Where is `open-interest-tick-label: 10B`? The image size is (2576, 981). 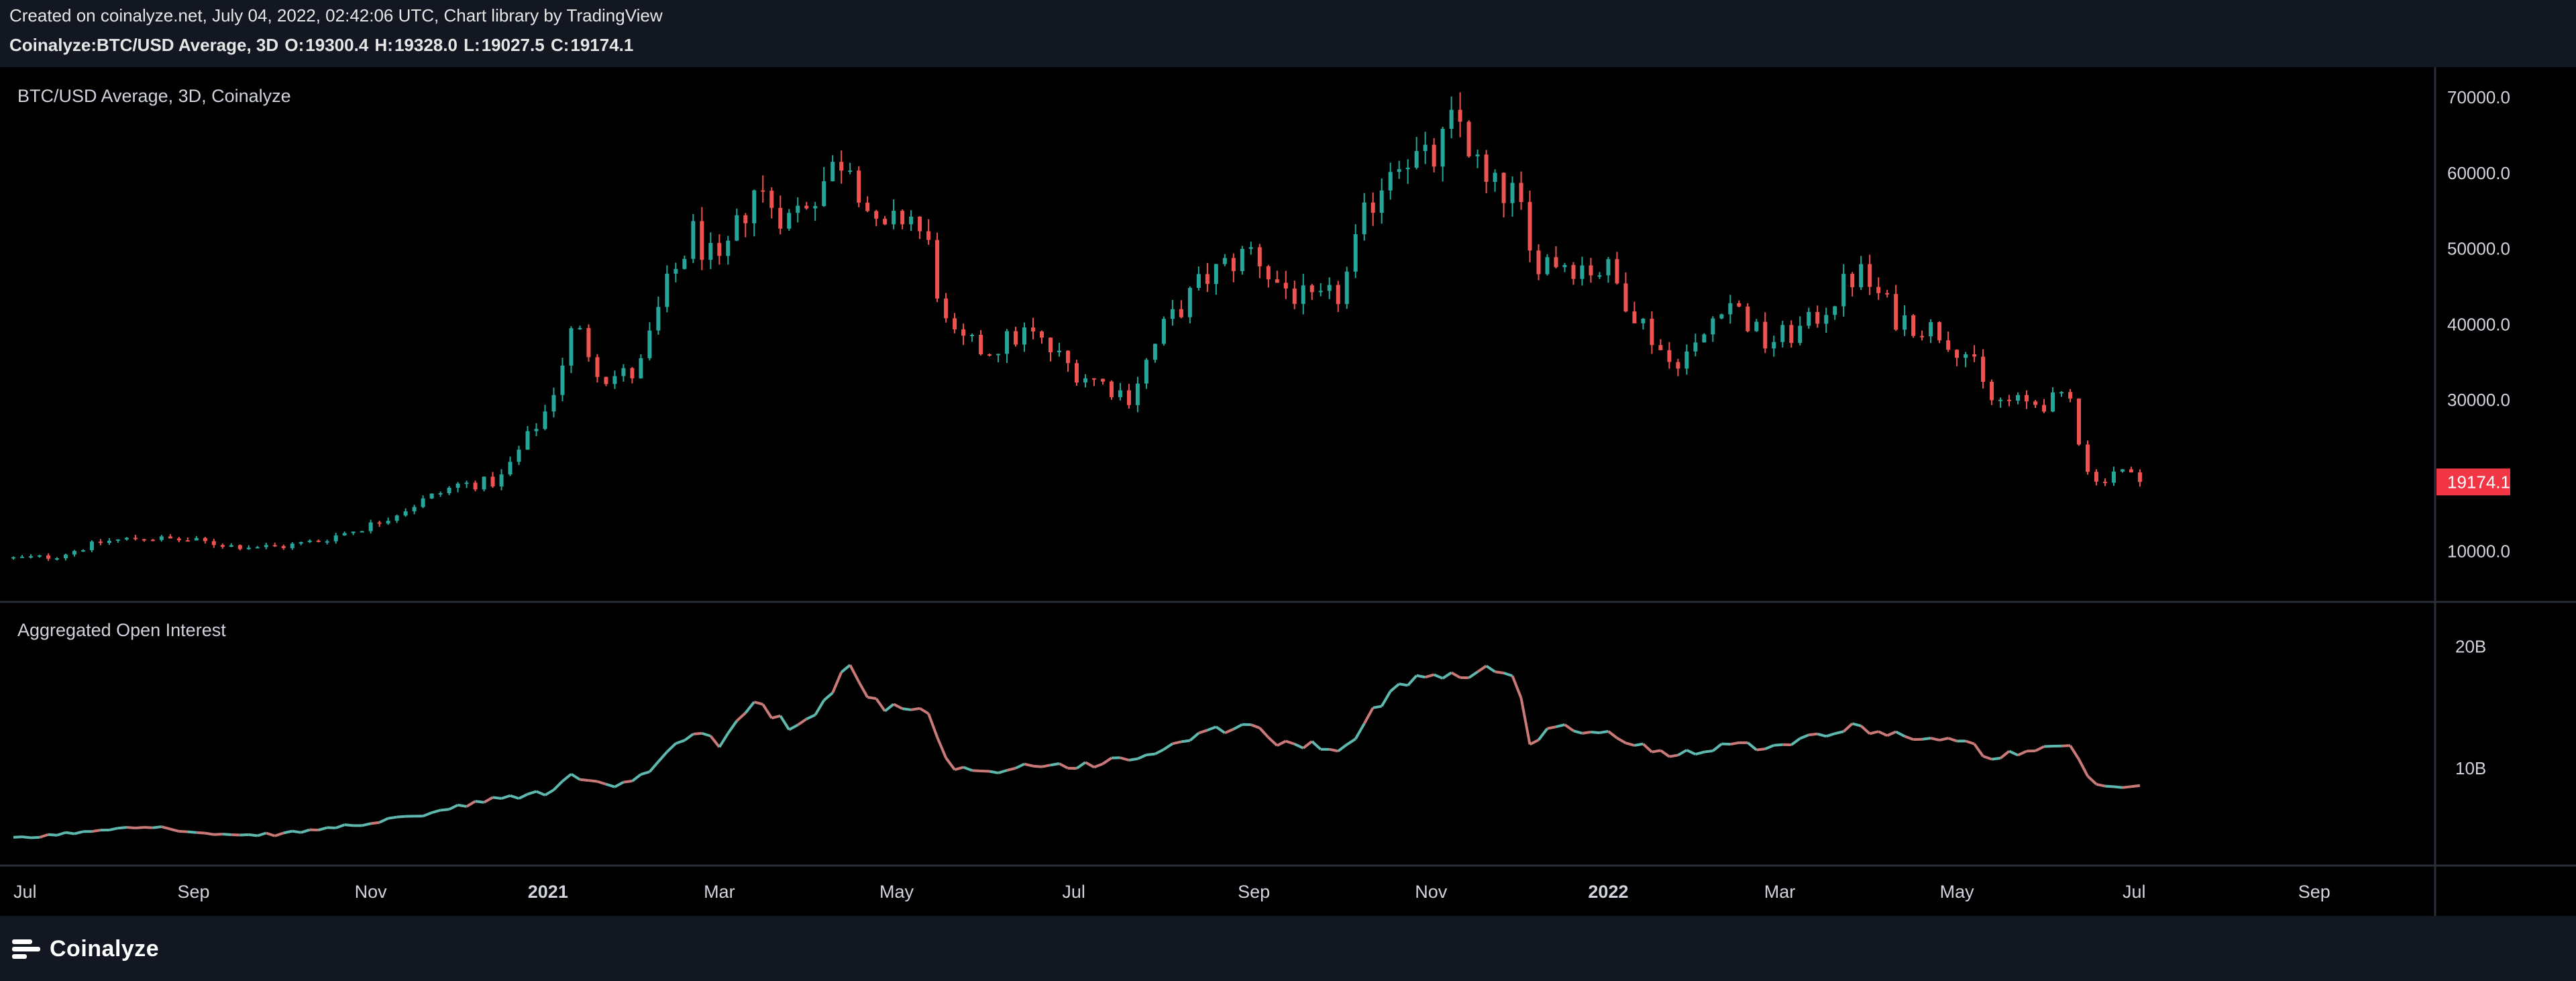
open-interest-tick-label: 10B is located at coordinates (2470, 768).